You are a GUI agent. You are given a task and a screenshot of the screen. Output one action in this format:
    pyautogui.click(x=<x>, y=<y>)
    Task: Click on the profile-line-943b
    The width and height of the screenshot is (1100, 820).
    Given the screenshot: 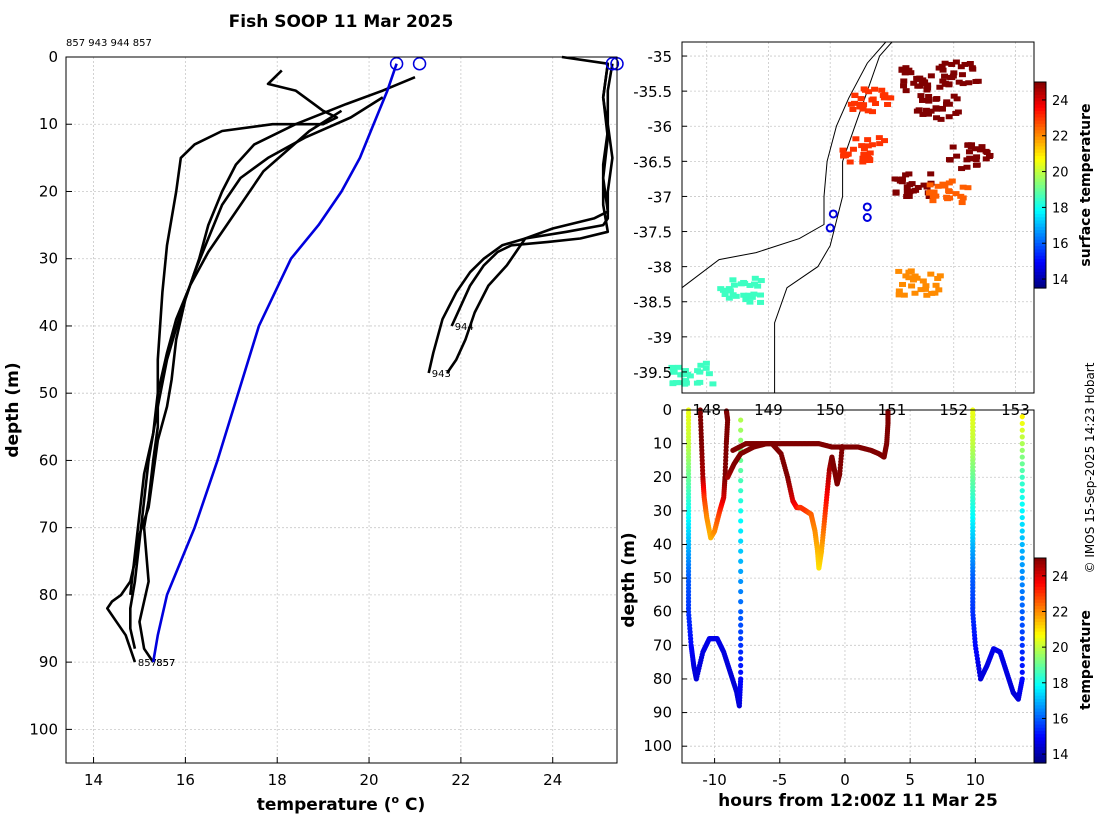 What is the action you would take?
    pyautogui.click(x=528, y=214)
    